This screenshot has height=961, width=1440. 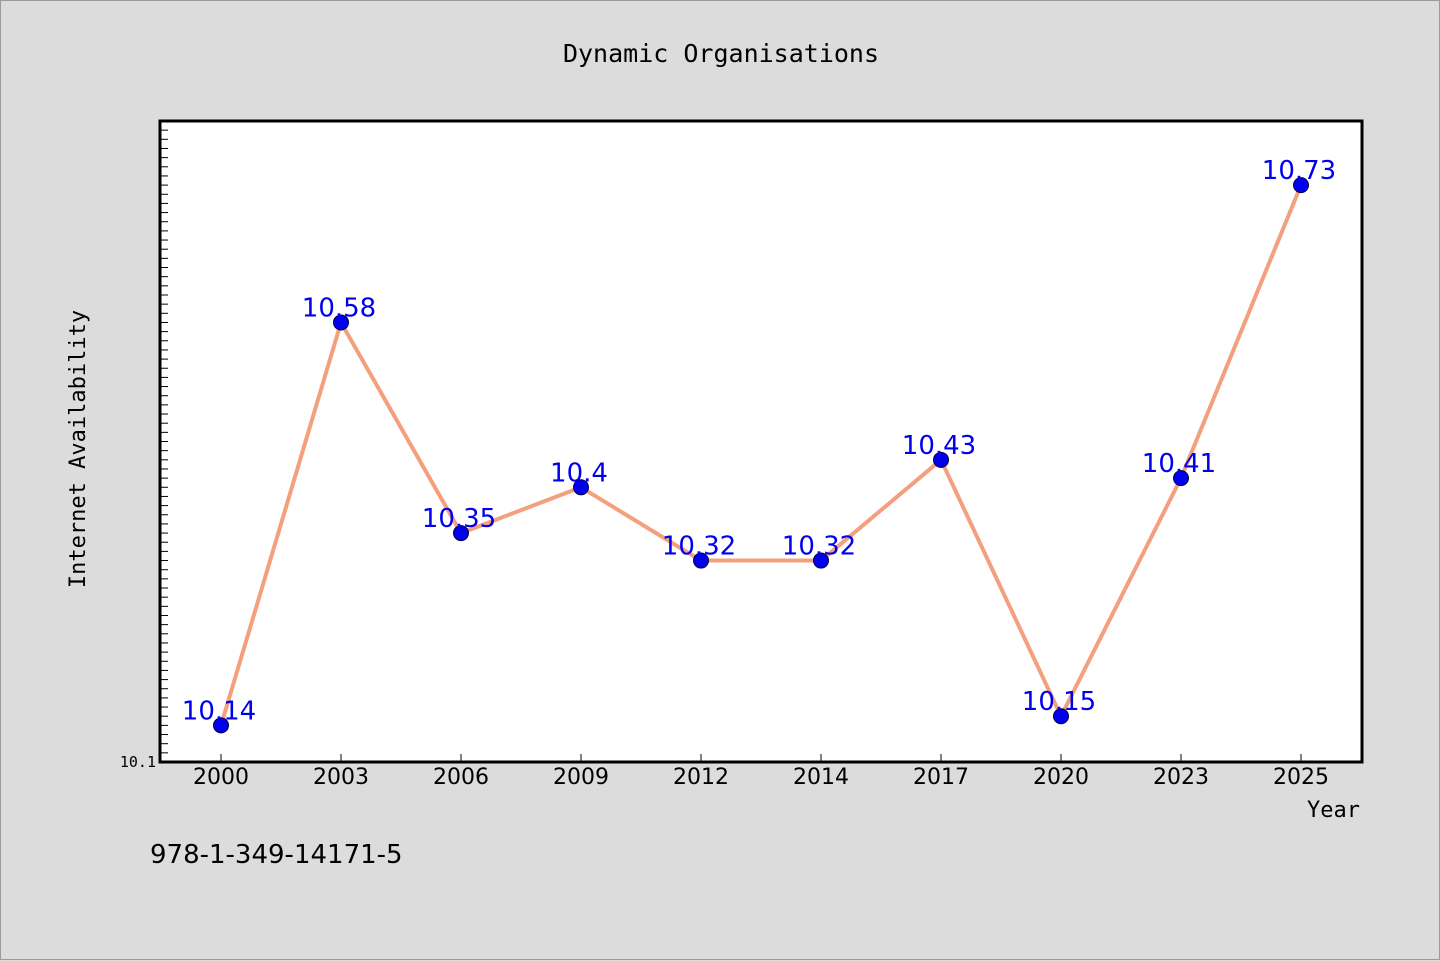 What do you see at coordinates (144, 445) in the screenshot?
I see `y-axis: 10.1` at bounding box center [144, 445].